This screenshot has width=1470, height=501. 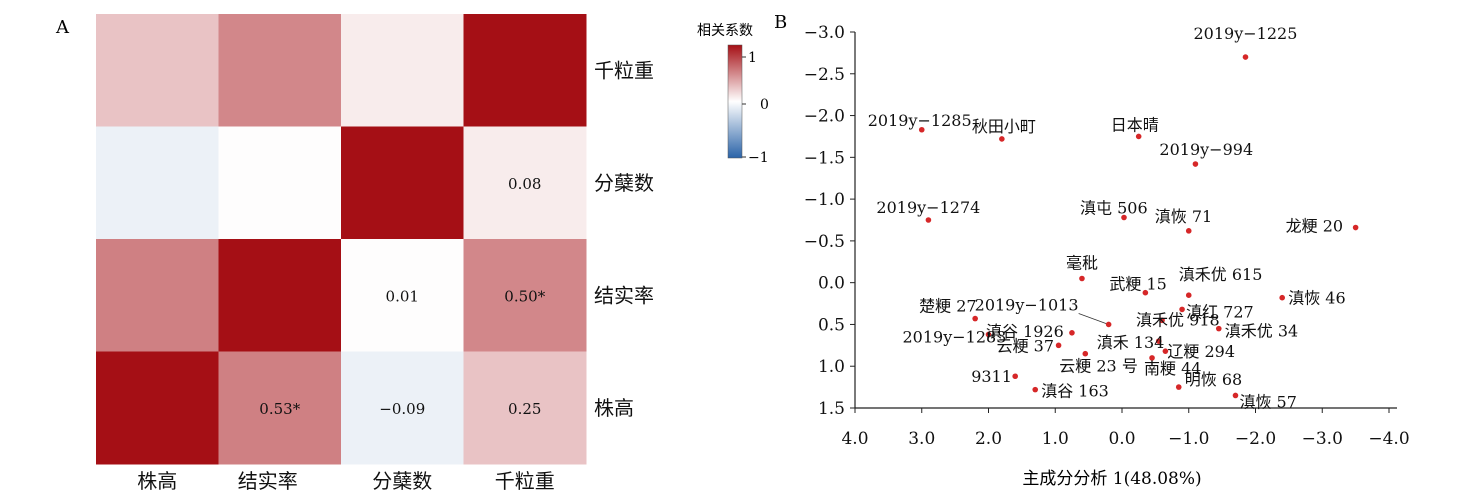 I want to click on x-axis-ticks: 4.0 3.0 2.0 1.0 0.0 −1.0 −2.0 −3.0 −4.0, so click(x=1125, y=428).